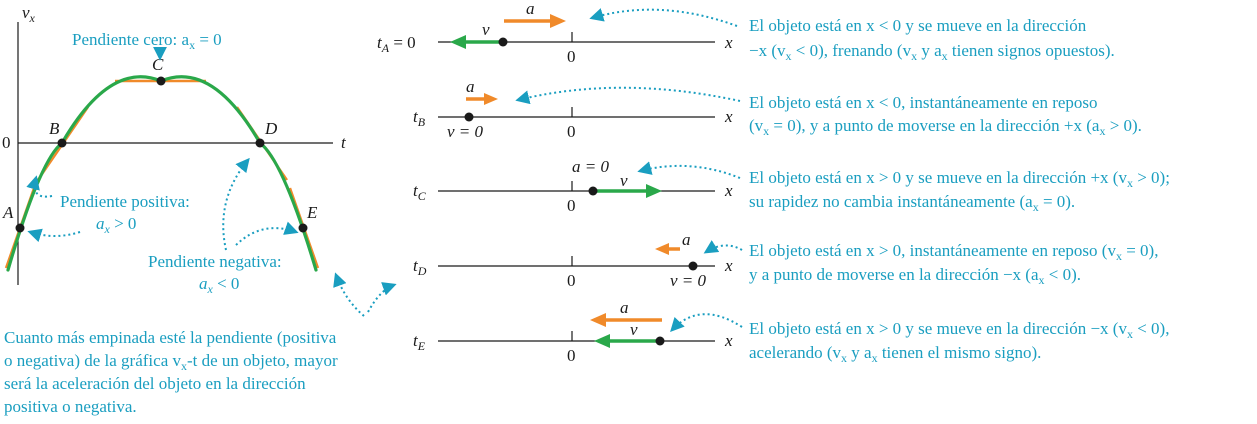 This screenshot has height=424, width=1257. What do you see at coordinates (419, 342) in the screenshot?
I see `row-tE-label: tE` at bounding box center [419, 342].